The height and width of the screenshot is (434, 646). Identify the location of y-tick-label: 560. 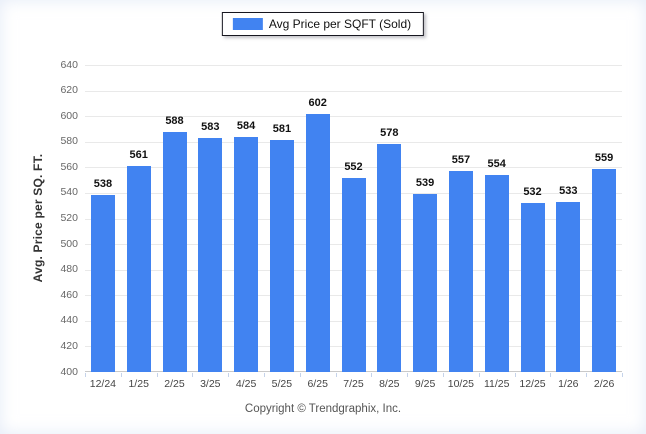
(69, 166).